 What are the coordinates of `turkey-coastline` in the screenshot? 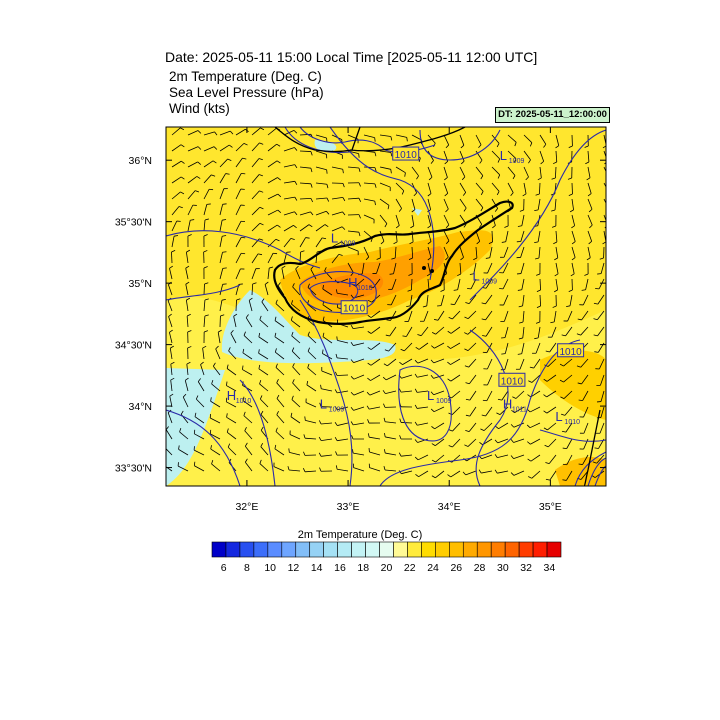 It's located at (317, 140).